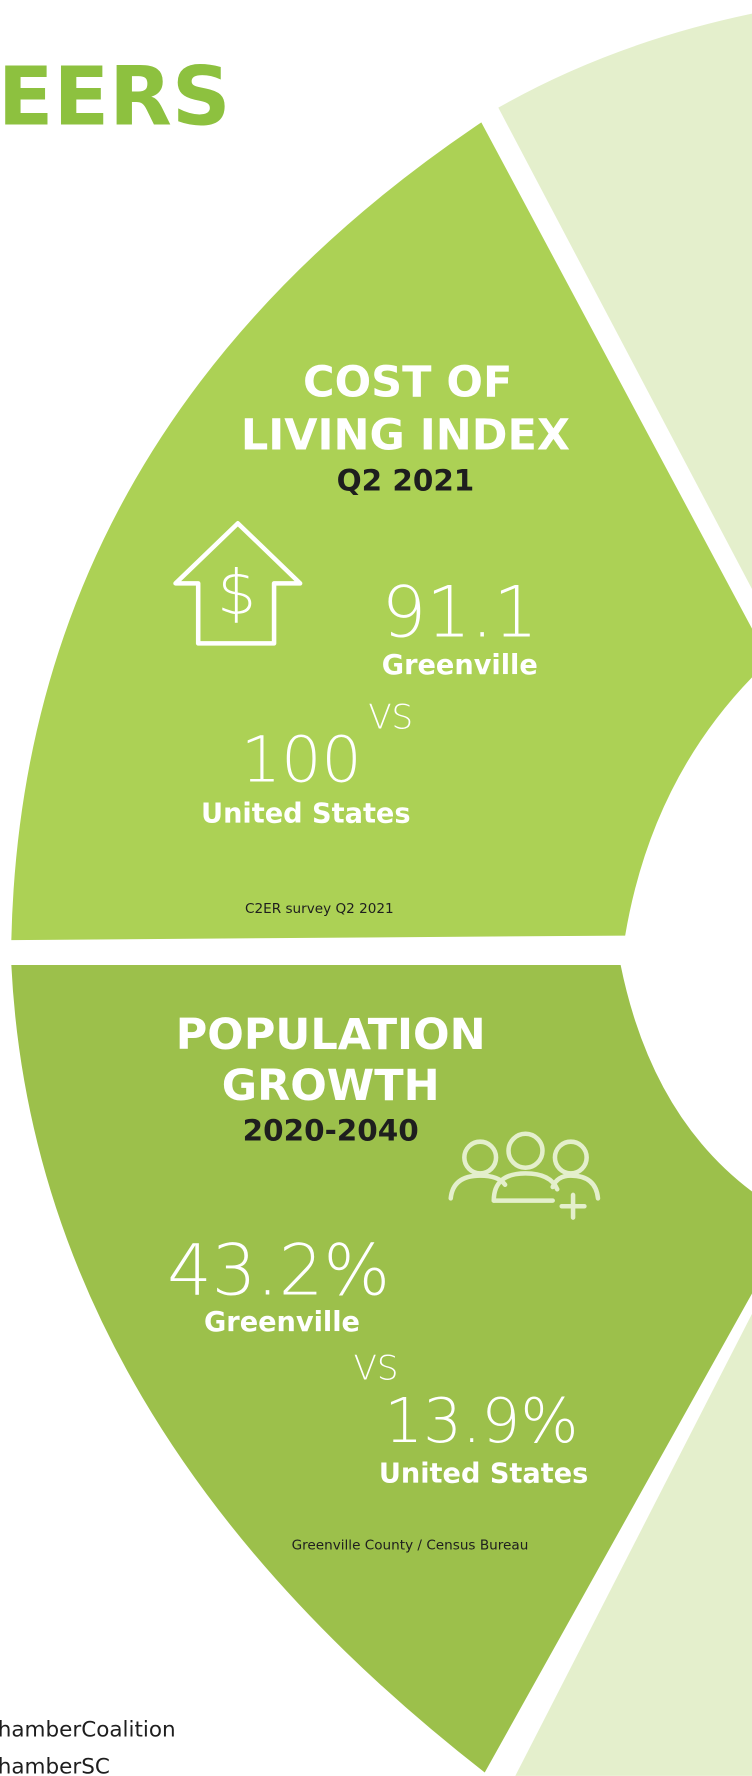 This screenshot has height=1776, width=752. Describe the element at coordinates (410, 1545) in the screenshot. I see `population-source: Greenville County / Census Bureau` at that location.